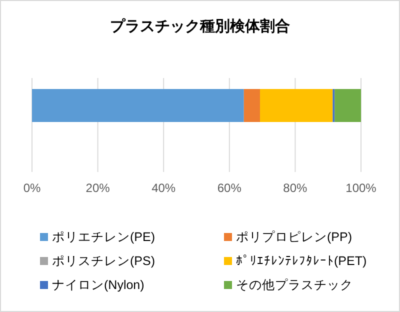 This screenshot has height=312, width=400. I want to click on x-tick-label: 60%, so click(229, 188).